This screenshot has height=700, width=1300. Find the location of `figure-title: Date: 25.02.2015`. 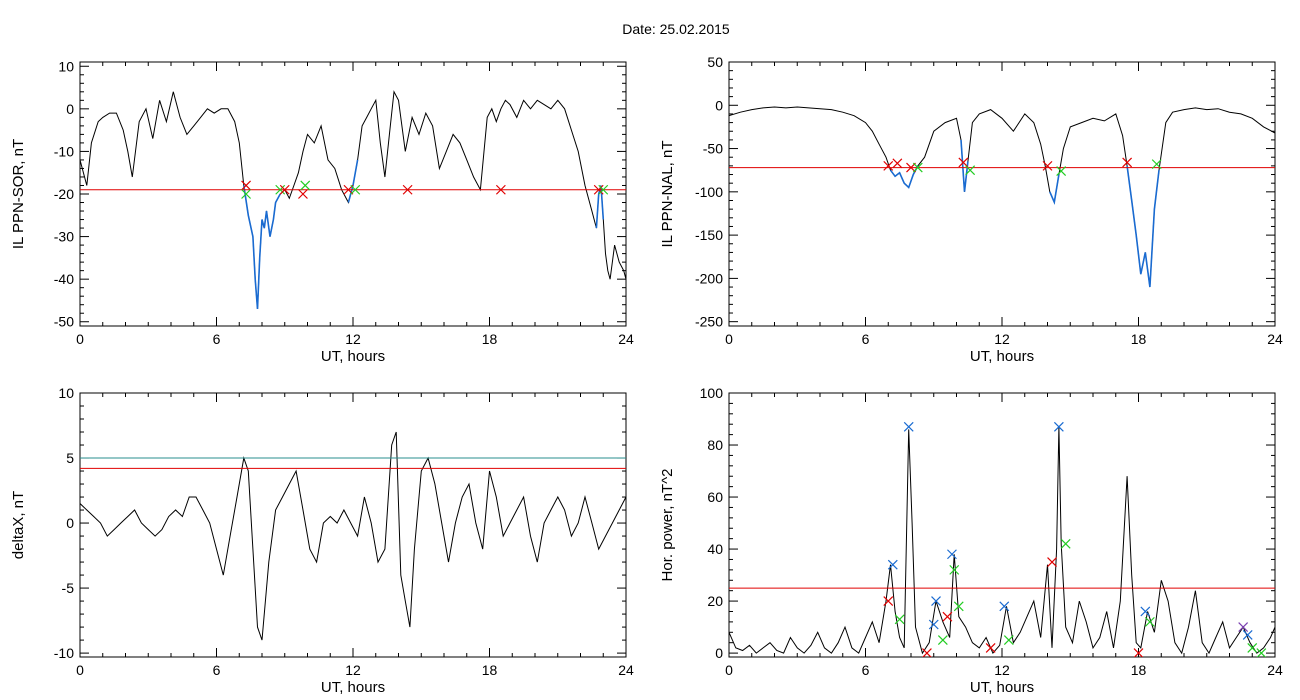

figure-title: Date: 25.02.2015 is located at coordinates (676, 29).